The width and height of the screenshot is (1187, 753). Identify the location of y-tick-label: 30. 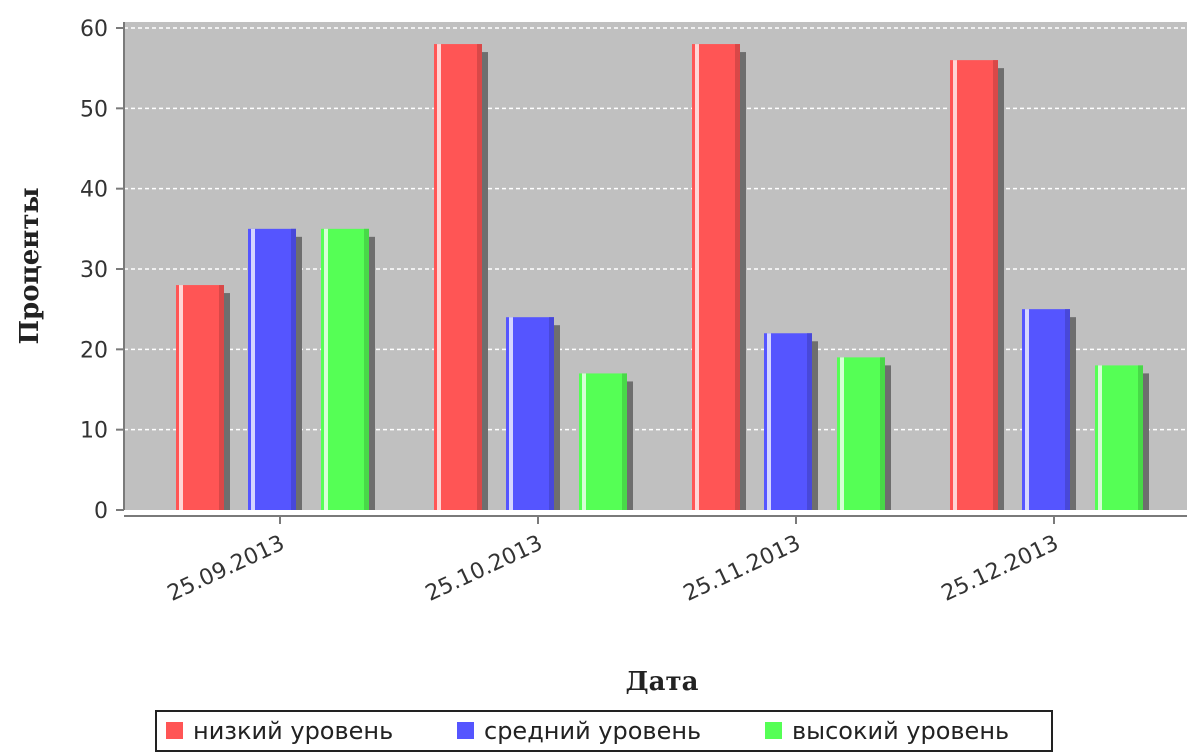
(94, 270).